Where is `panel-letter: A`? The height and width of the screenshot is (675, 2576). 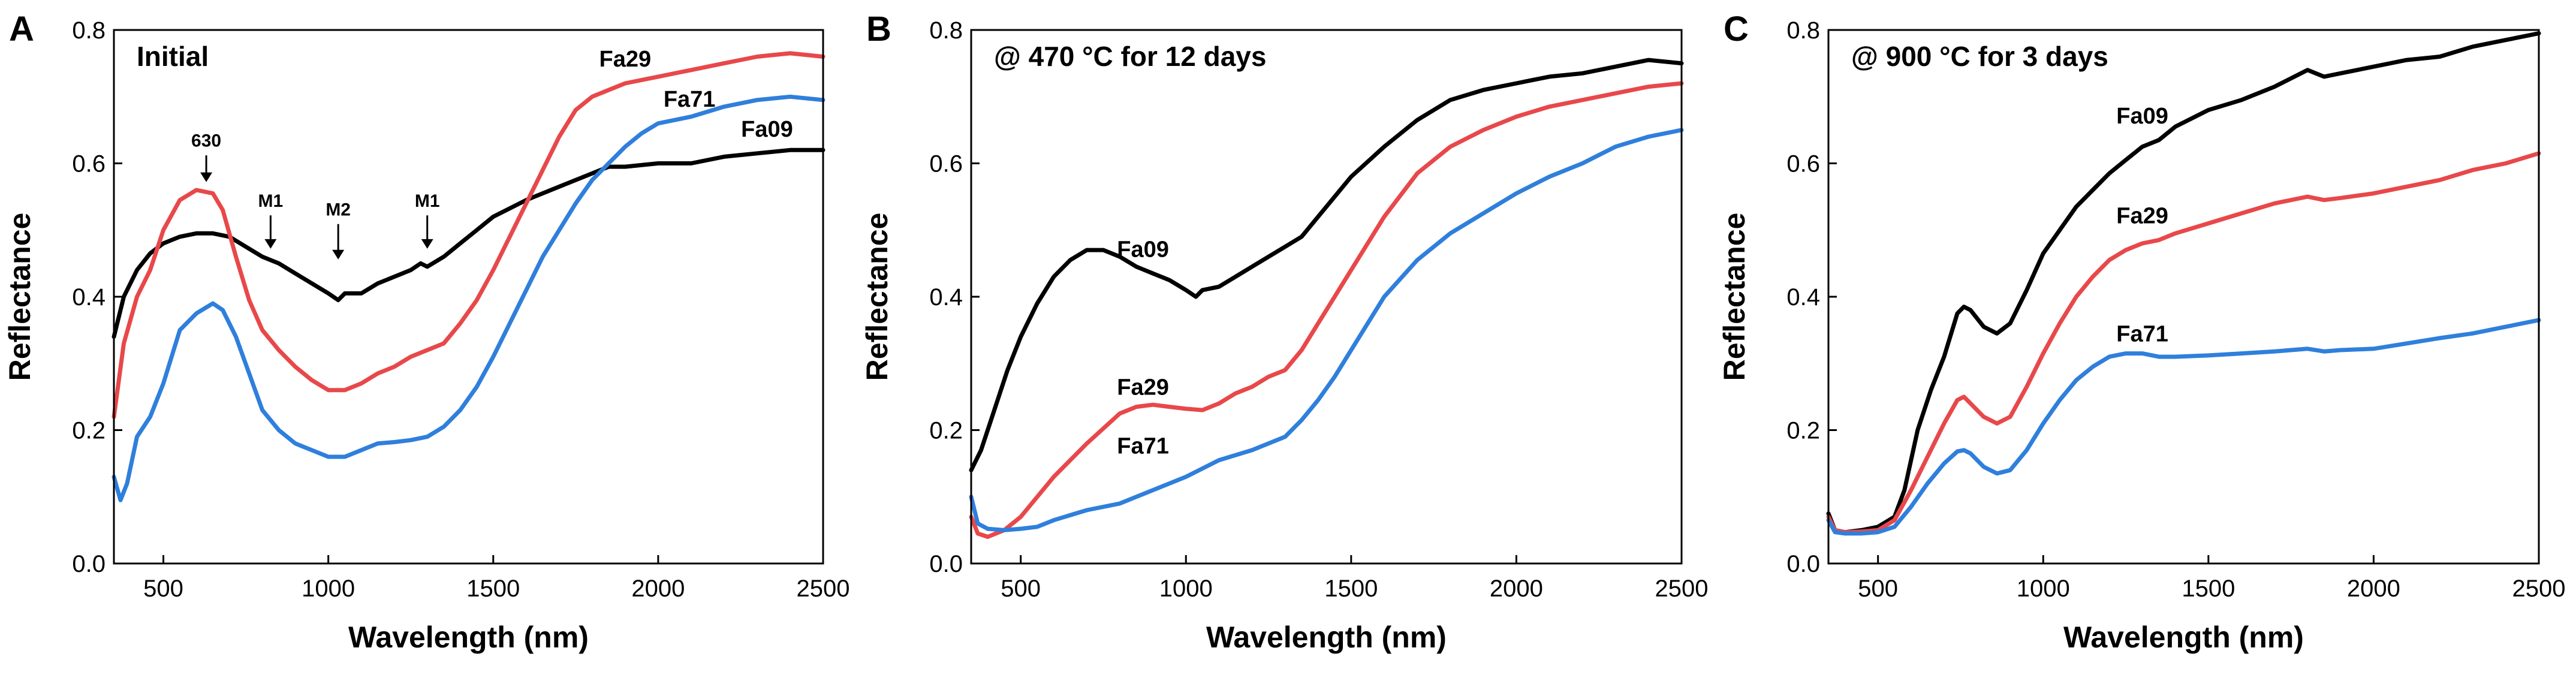 panel-letter: A is located at coordinates (21, 29).